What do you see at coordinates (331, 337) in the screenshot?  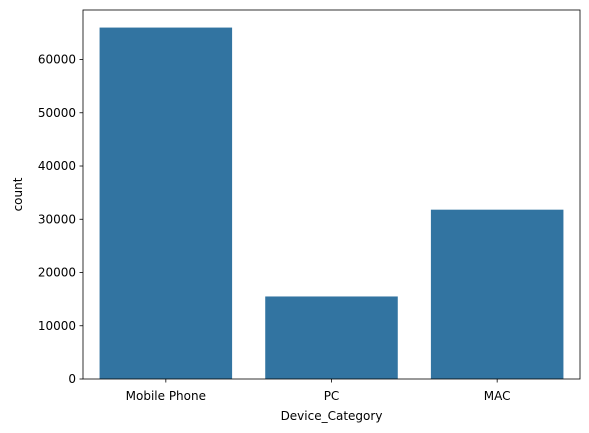 I see `bar-pc` at bounding box center [331, 337].